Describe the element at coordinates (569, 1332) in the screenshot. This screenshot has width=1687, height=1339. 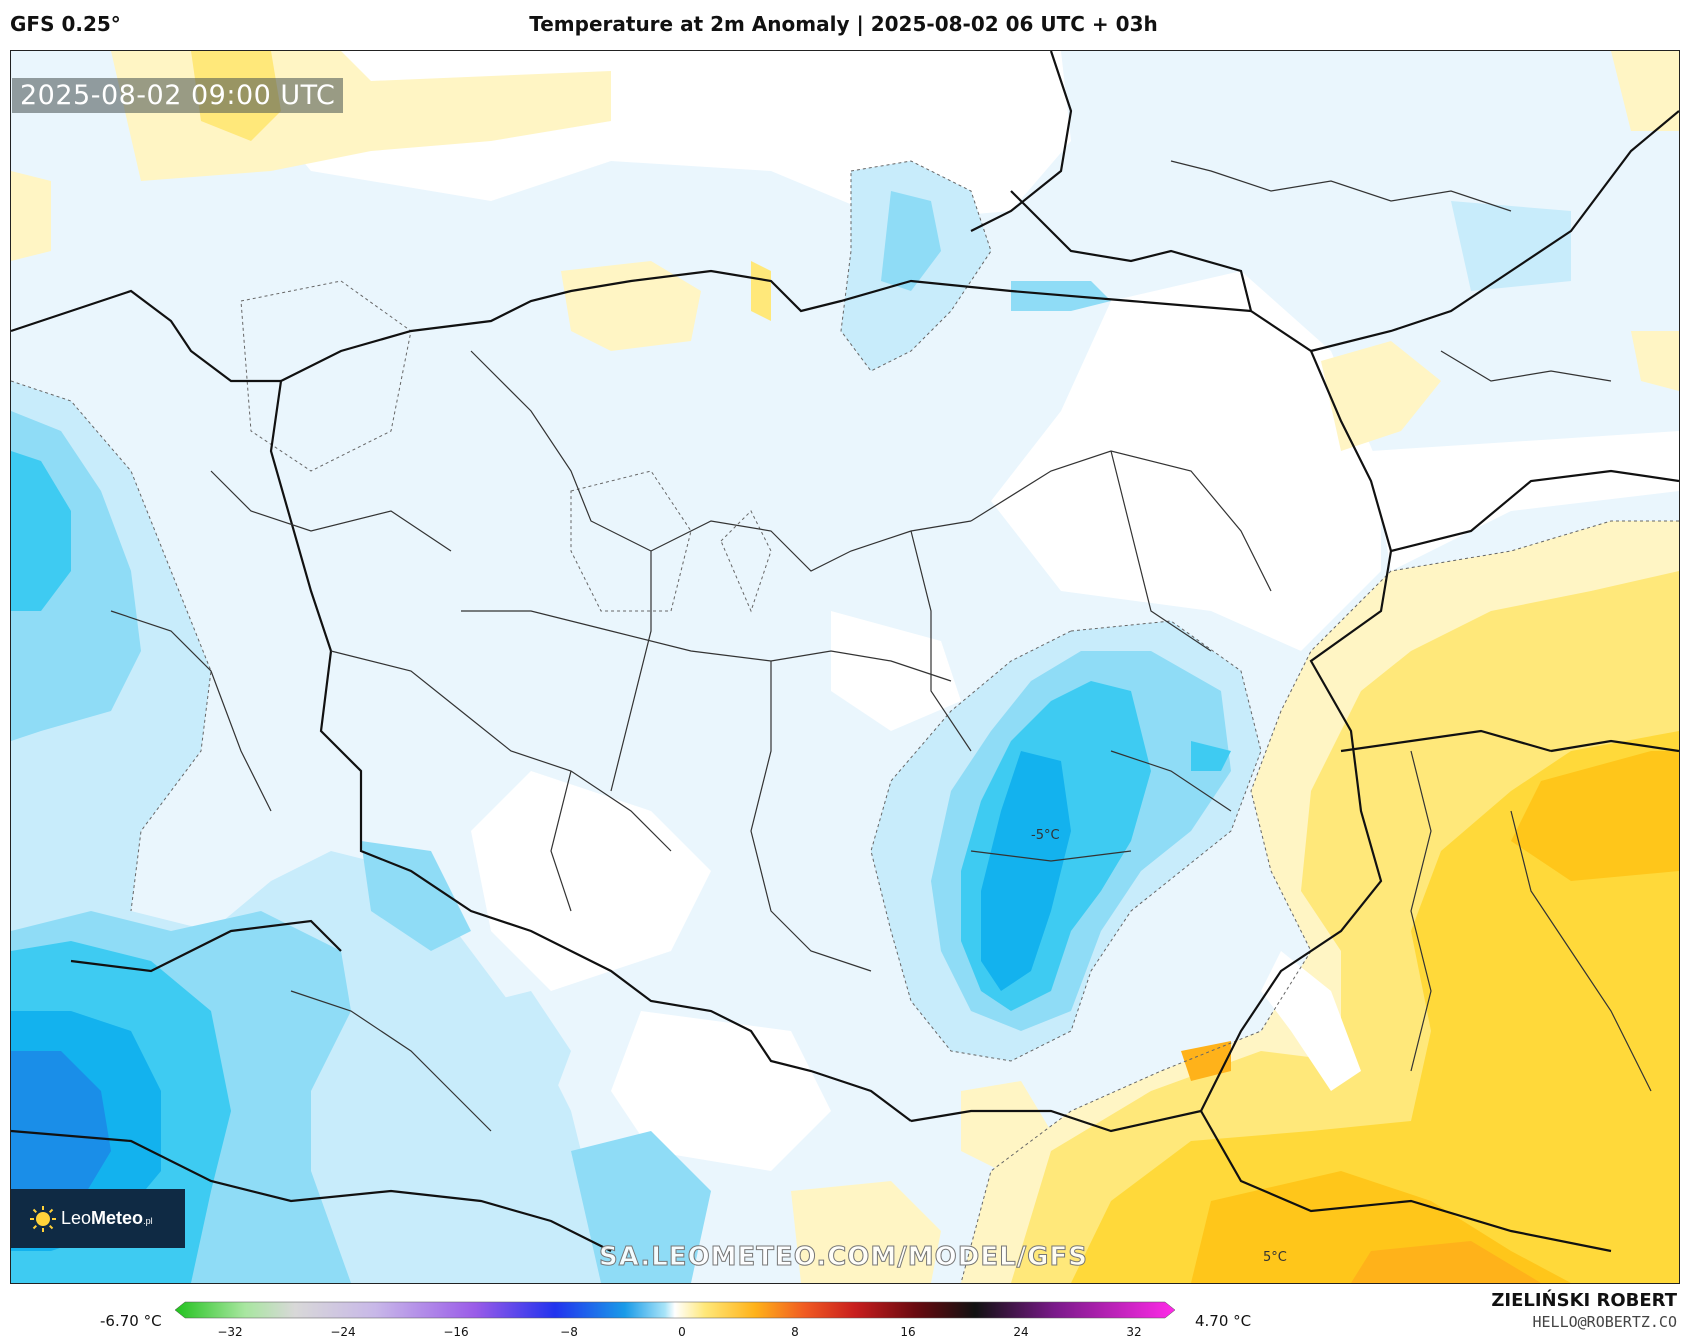
I see `colorbar-tick: −8` at that location.